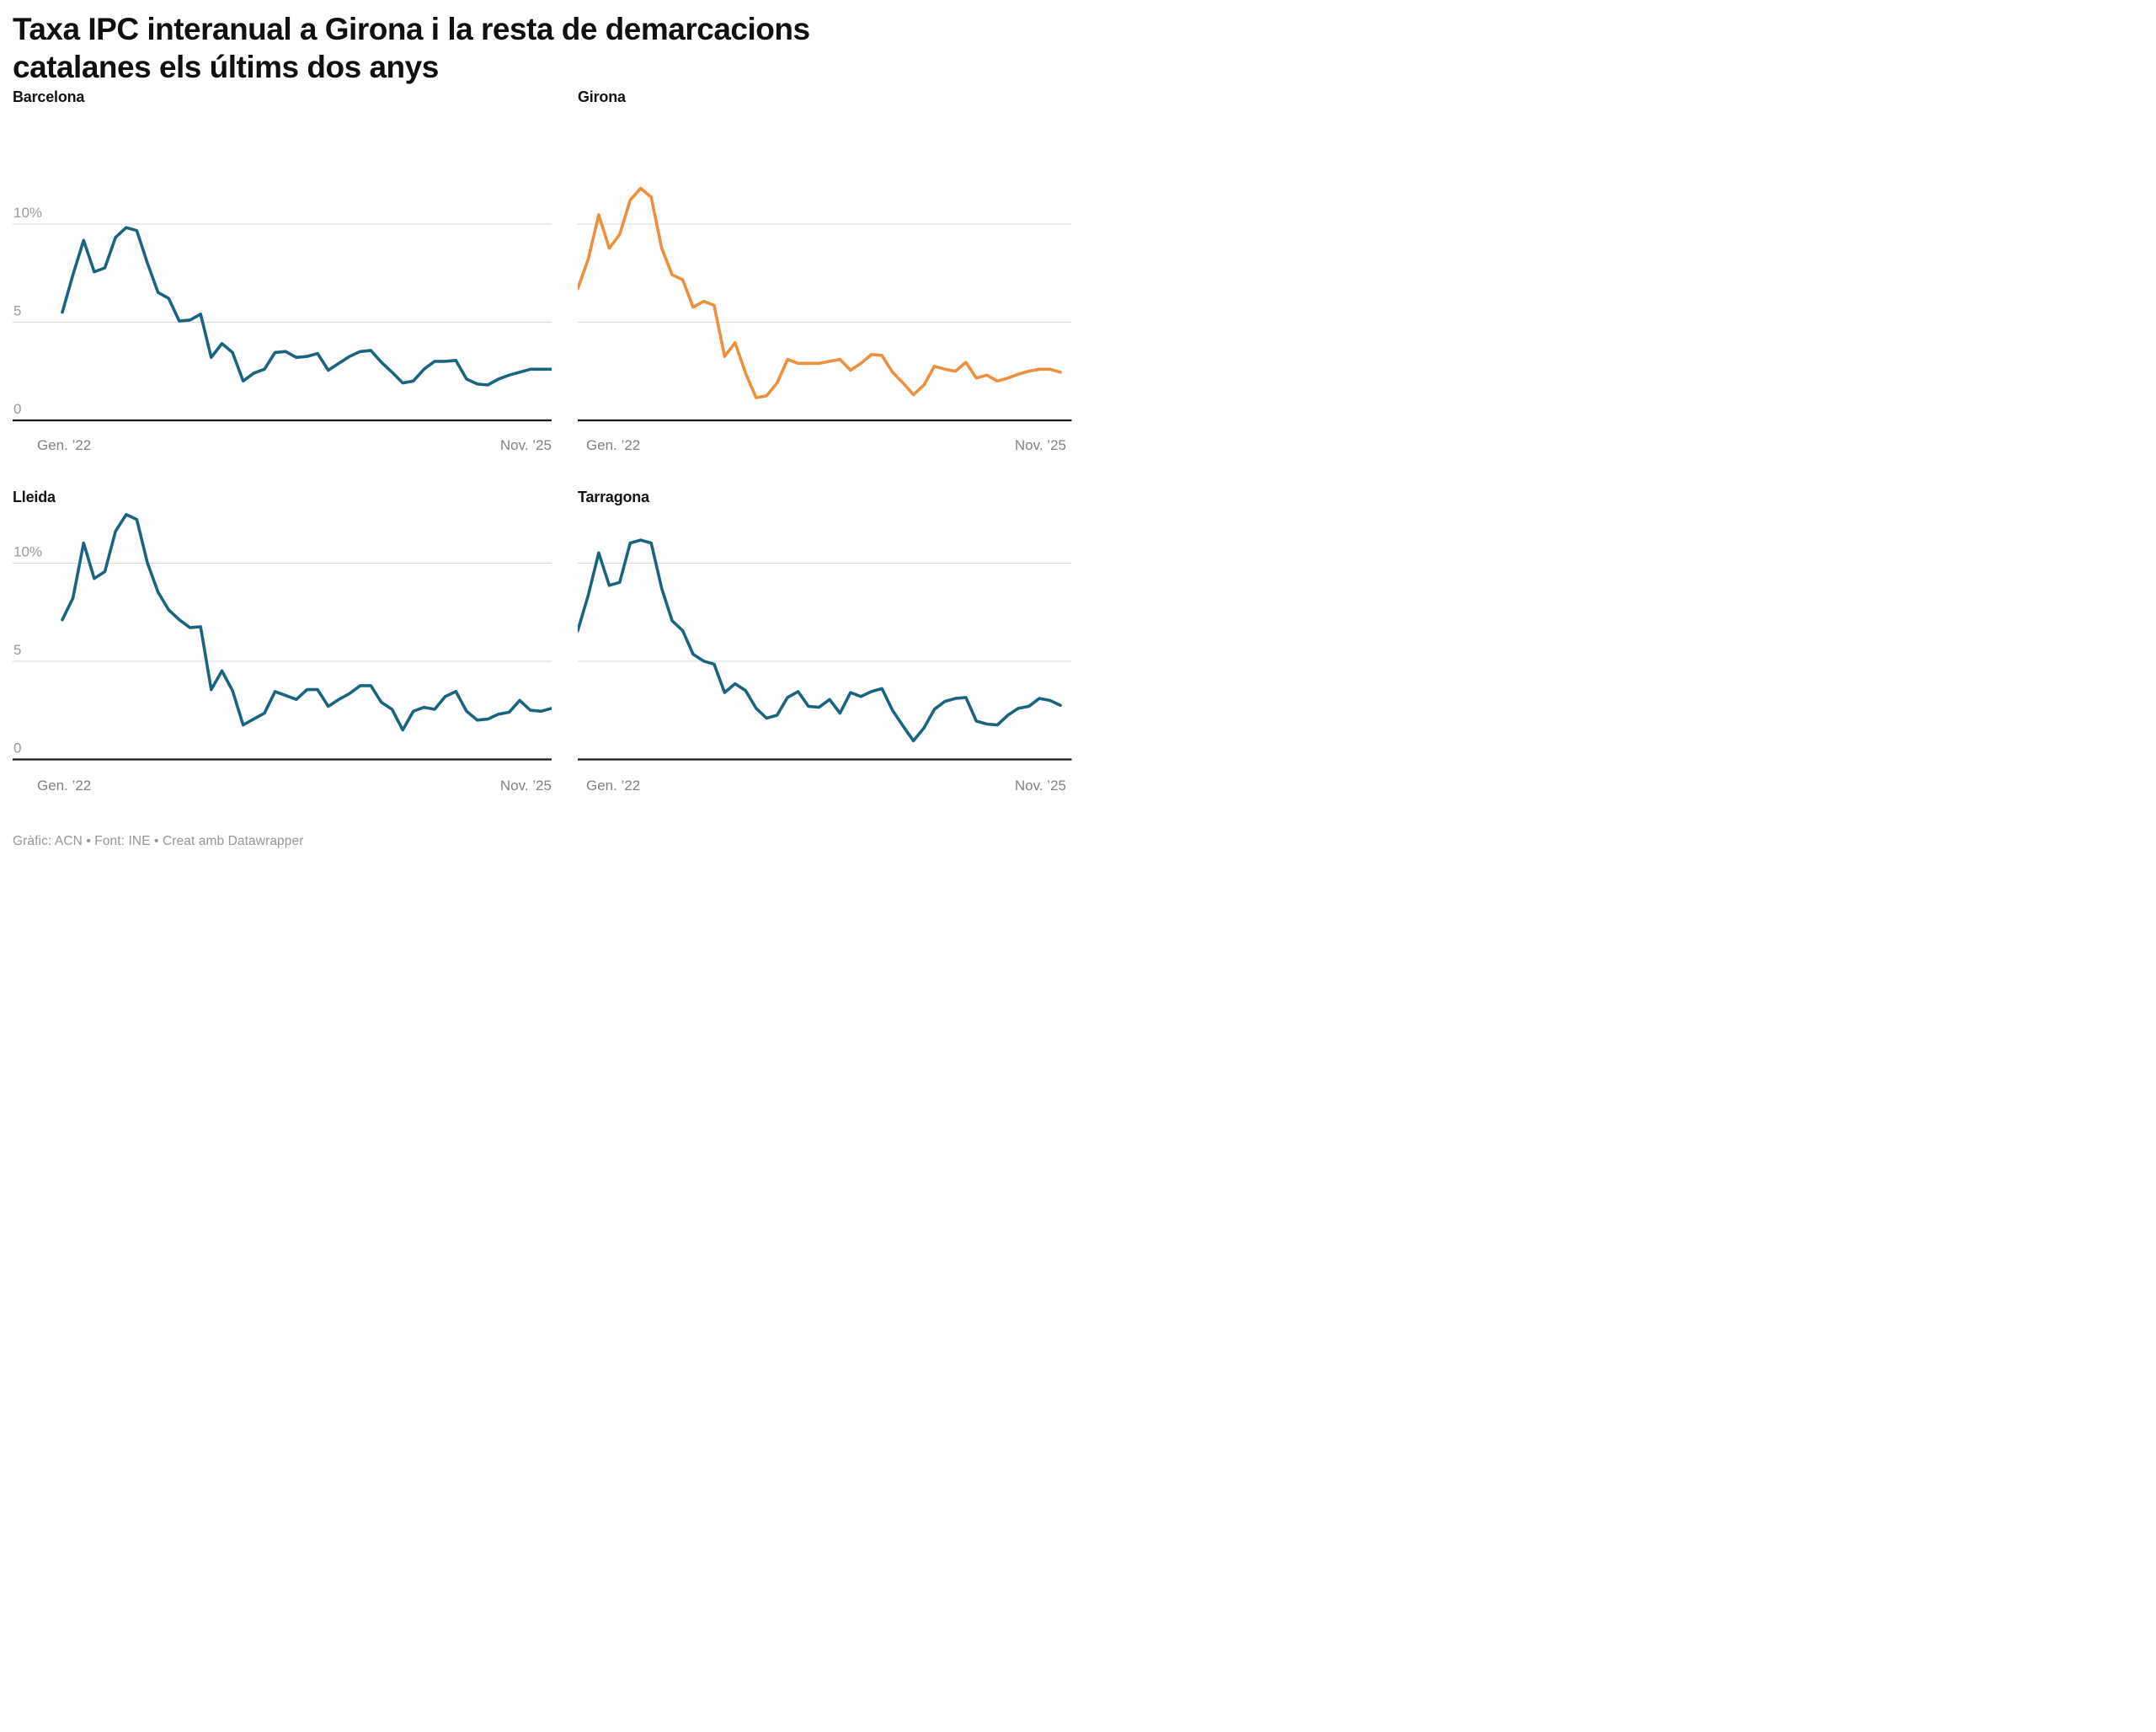  I want to click on chart-panel-barcelona: Barcelona 10% 5 0 Gen. ’22 Nov. ’25, so click(282, 275).